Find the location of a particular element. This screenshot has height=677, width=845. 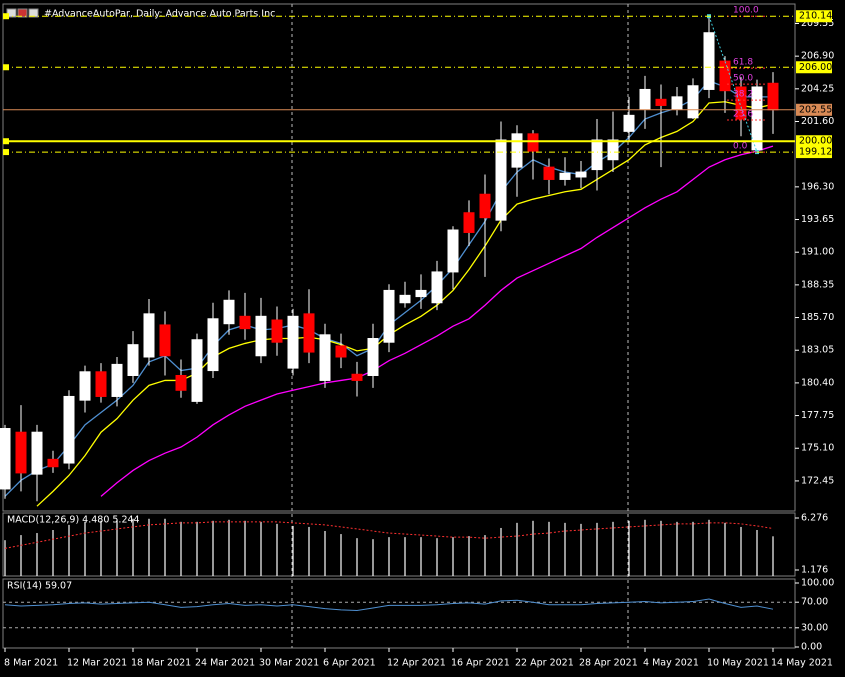

x-tick-label: 8 Mar 2021 is located at coordinates (31, 663).